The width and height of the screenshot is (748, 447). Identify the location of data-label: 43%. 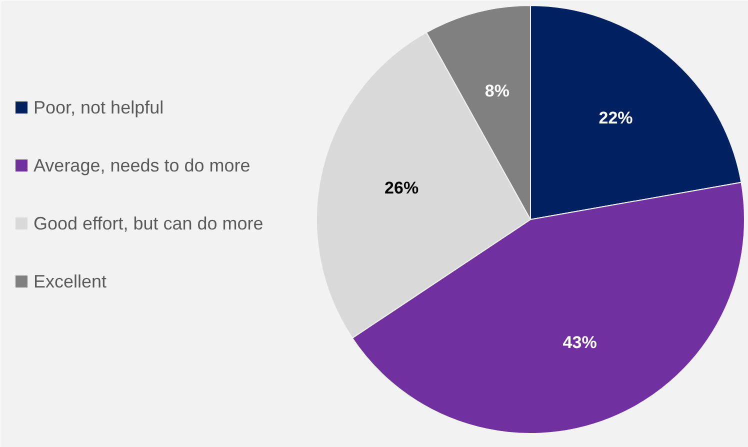
(579, 342).